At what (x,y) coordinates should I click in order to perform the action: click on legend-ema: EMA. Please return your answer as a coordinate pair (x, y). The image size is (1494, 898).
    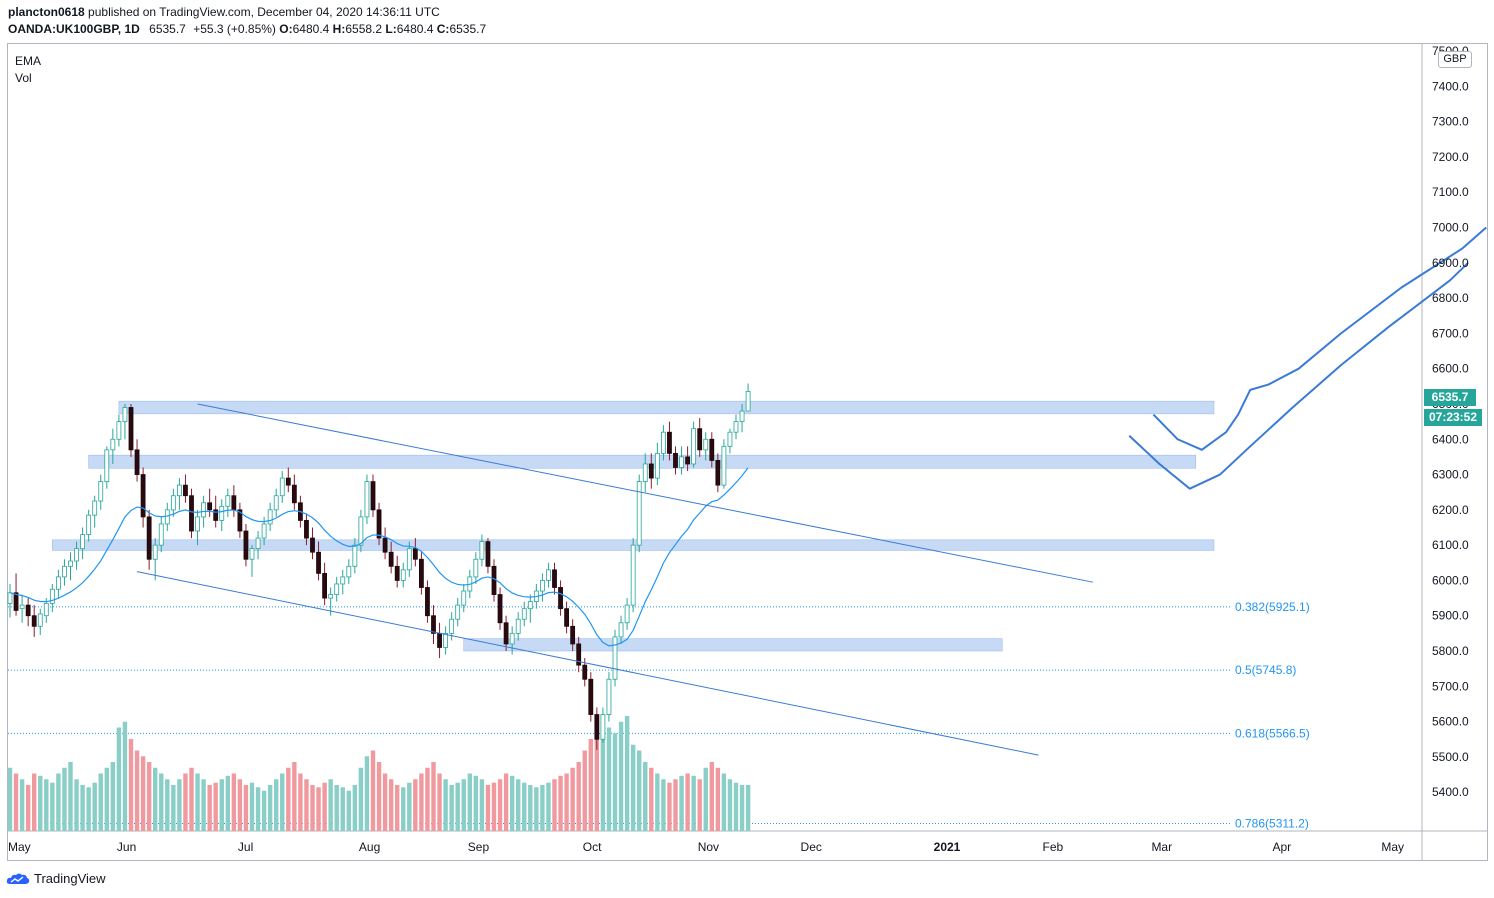
    Looking at the image, I should click on (28, 61).